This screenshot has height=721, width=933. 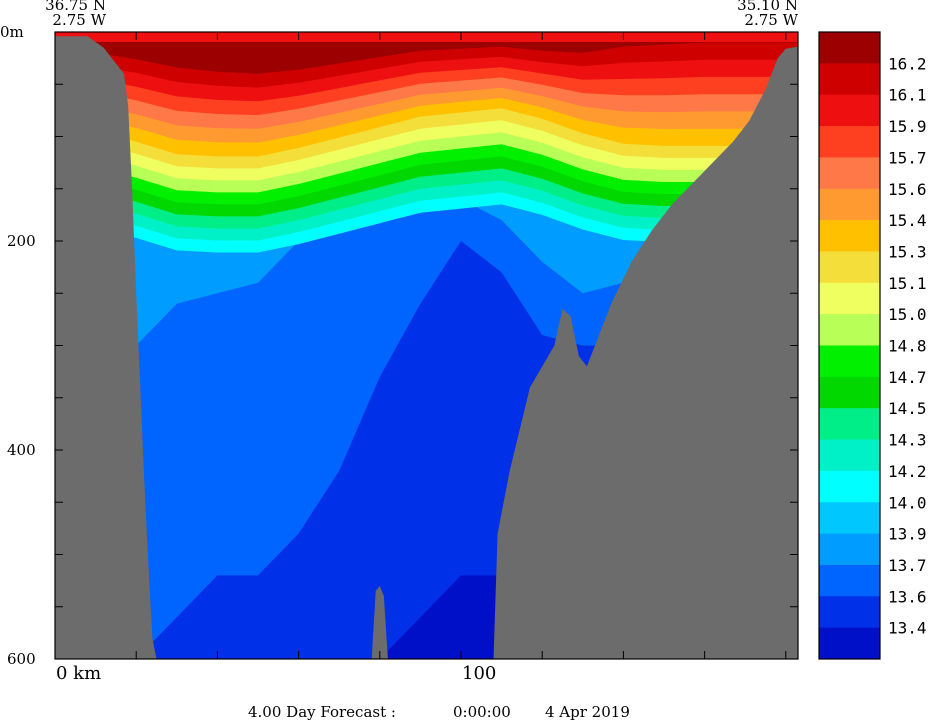 I want to click on colorbar-label: 14.2, so click(x=907, y=471).